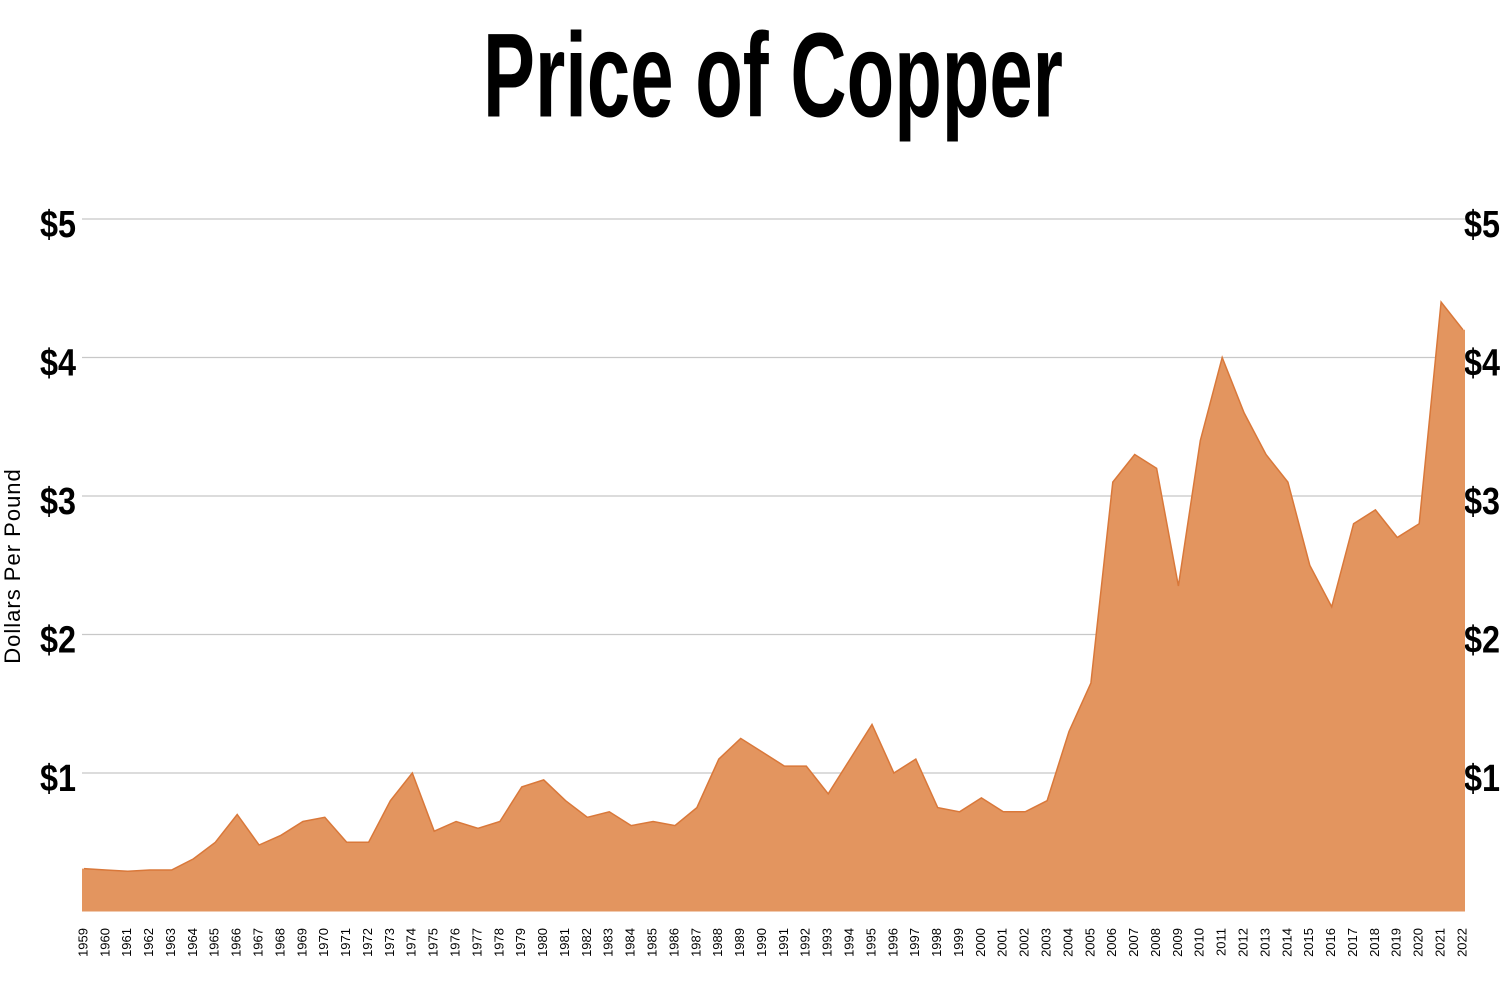 The image size is (1500, 1000). Describe the element at coordinates (773, 76) in the screenshot. I see `chart-title: Price of Copper` at that location.